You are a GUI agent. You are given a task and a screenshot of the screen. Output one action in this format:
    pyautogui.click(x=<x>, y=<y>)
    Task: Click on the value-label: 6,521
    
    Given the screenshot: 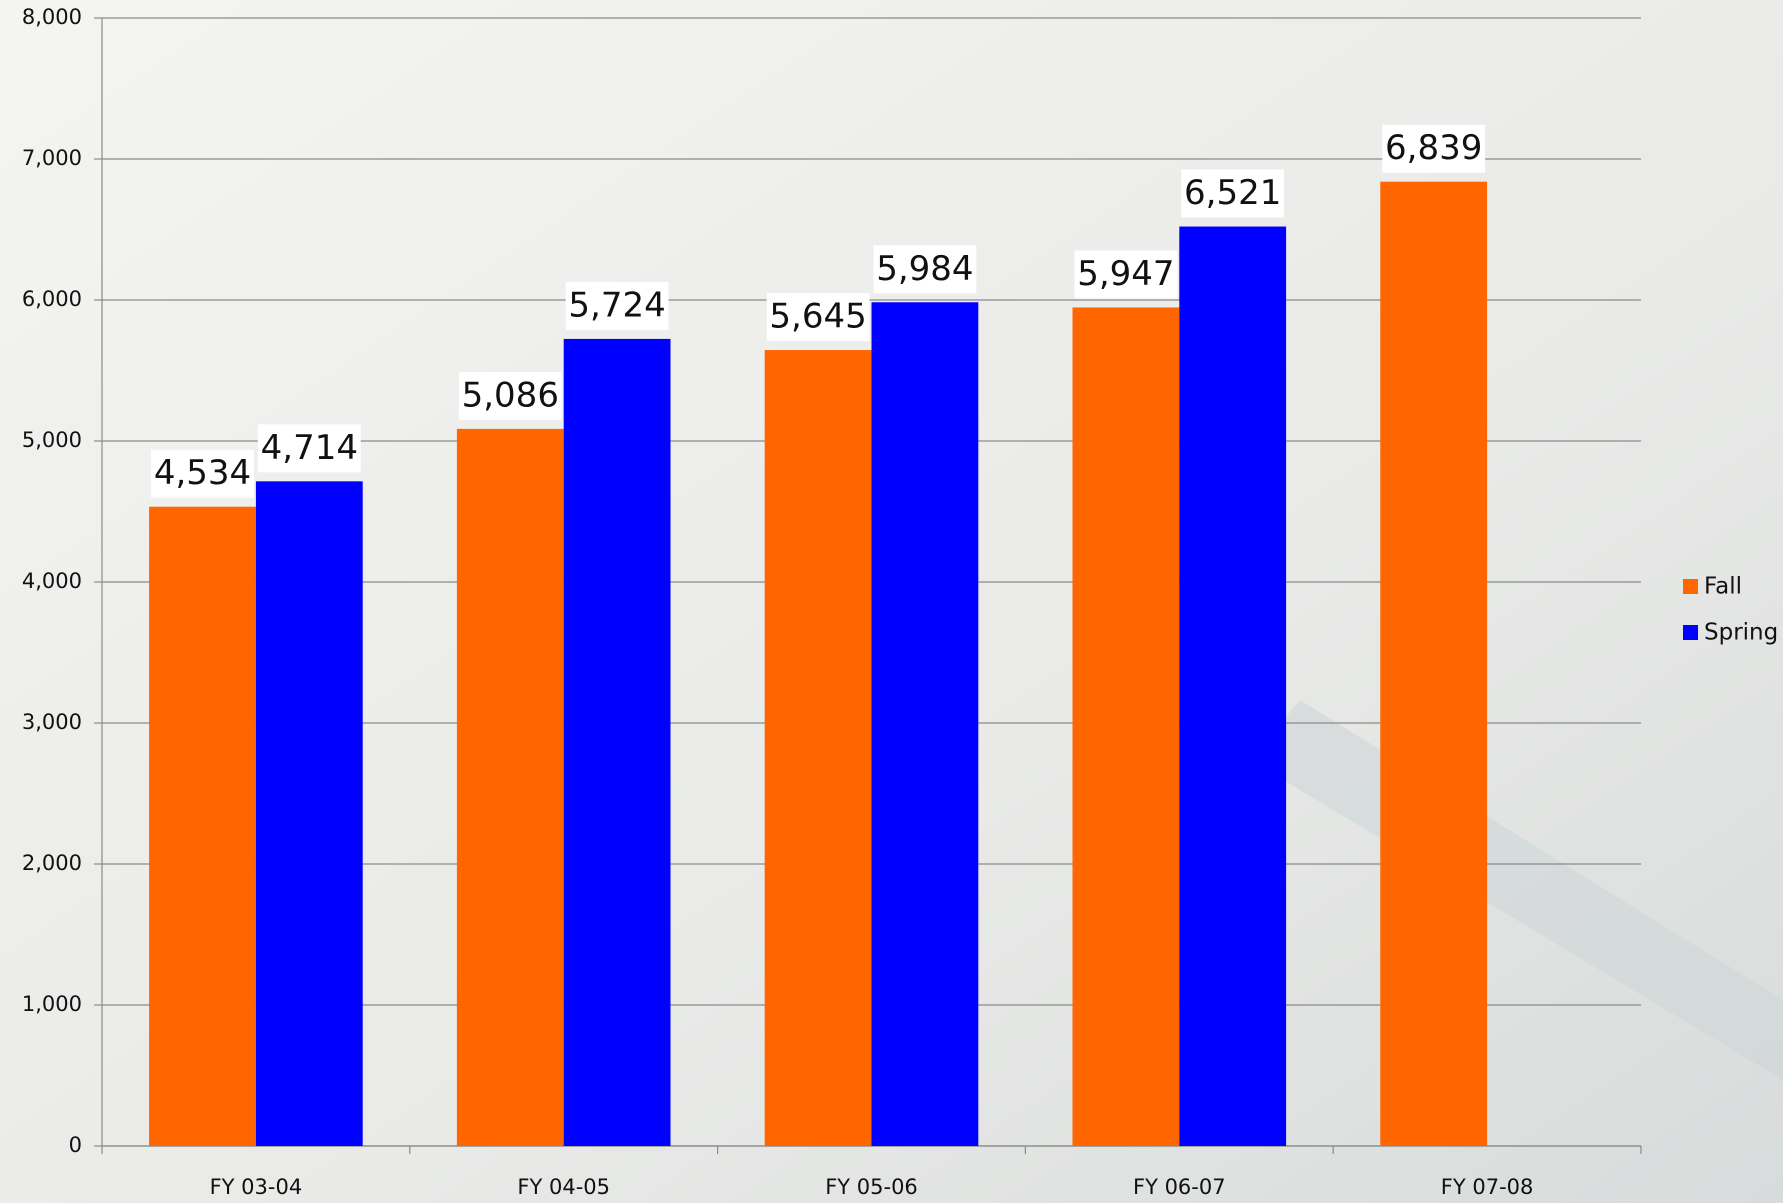 What is the action you would take?
    pyautogui.click(x=1232, y=193)
    